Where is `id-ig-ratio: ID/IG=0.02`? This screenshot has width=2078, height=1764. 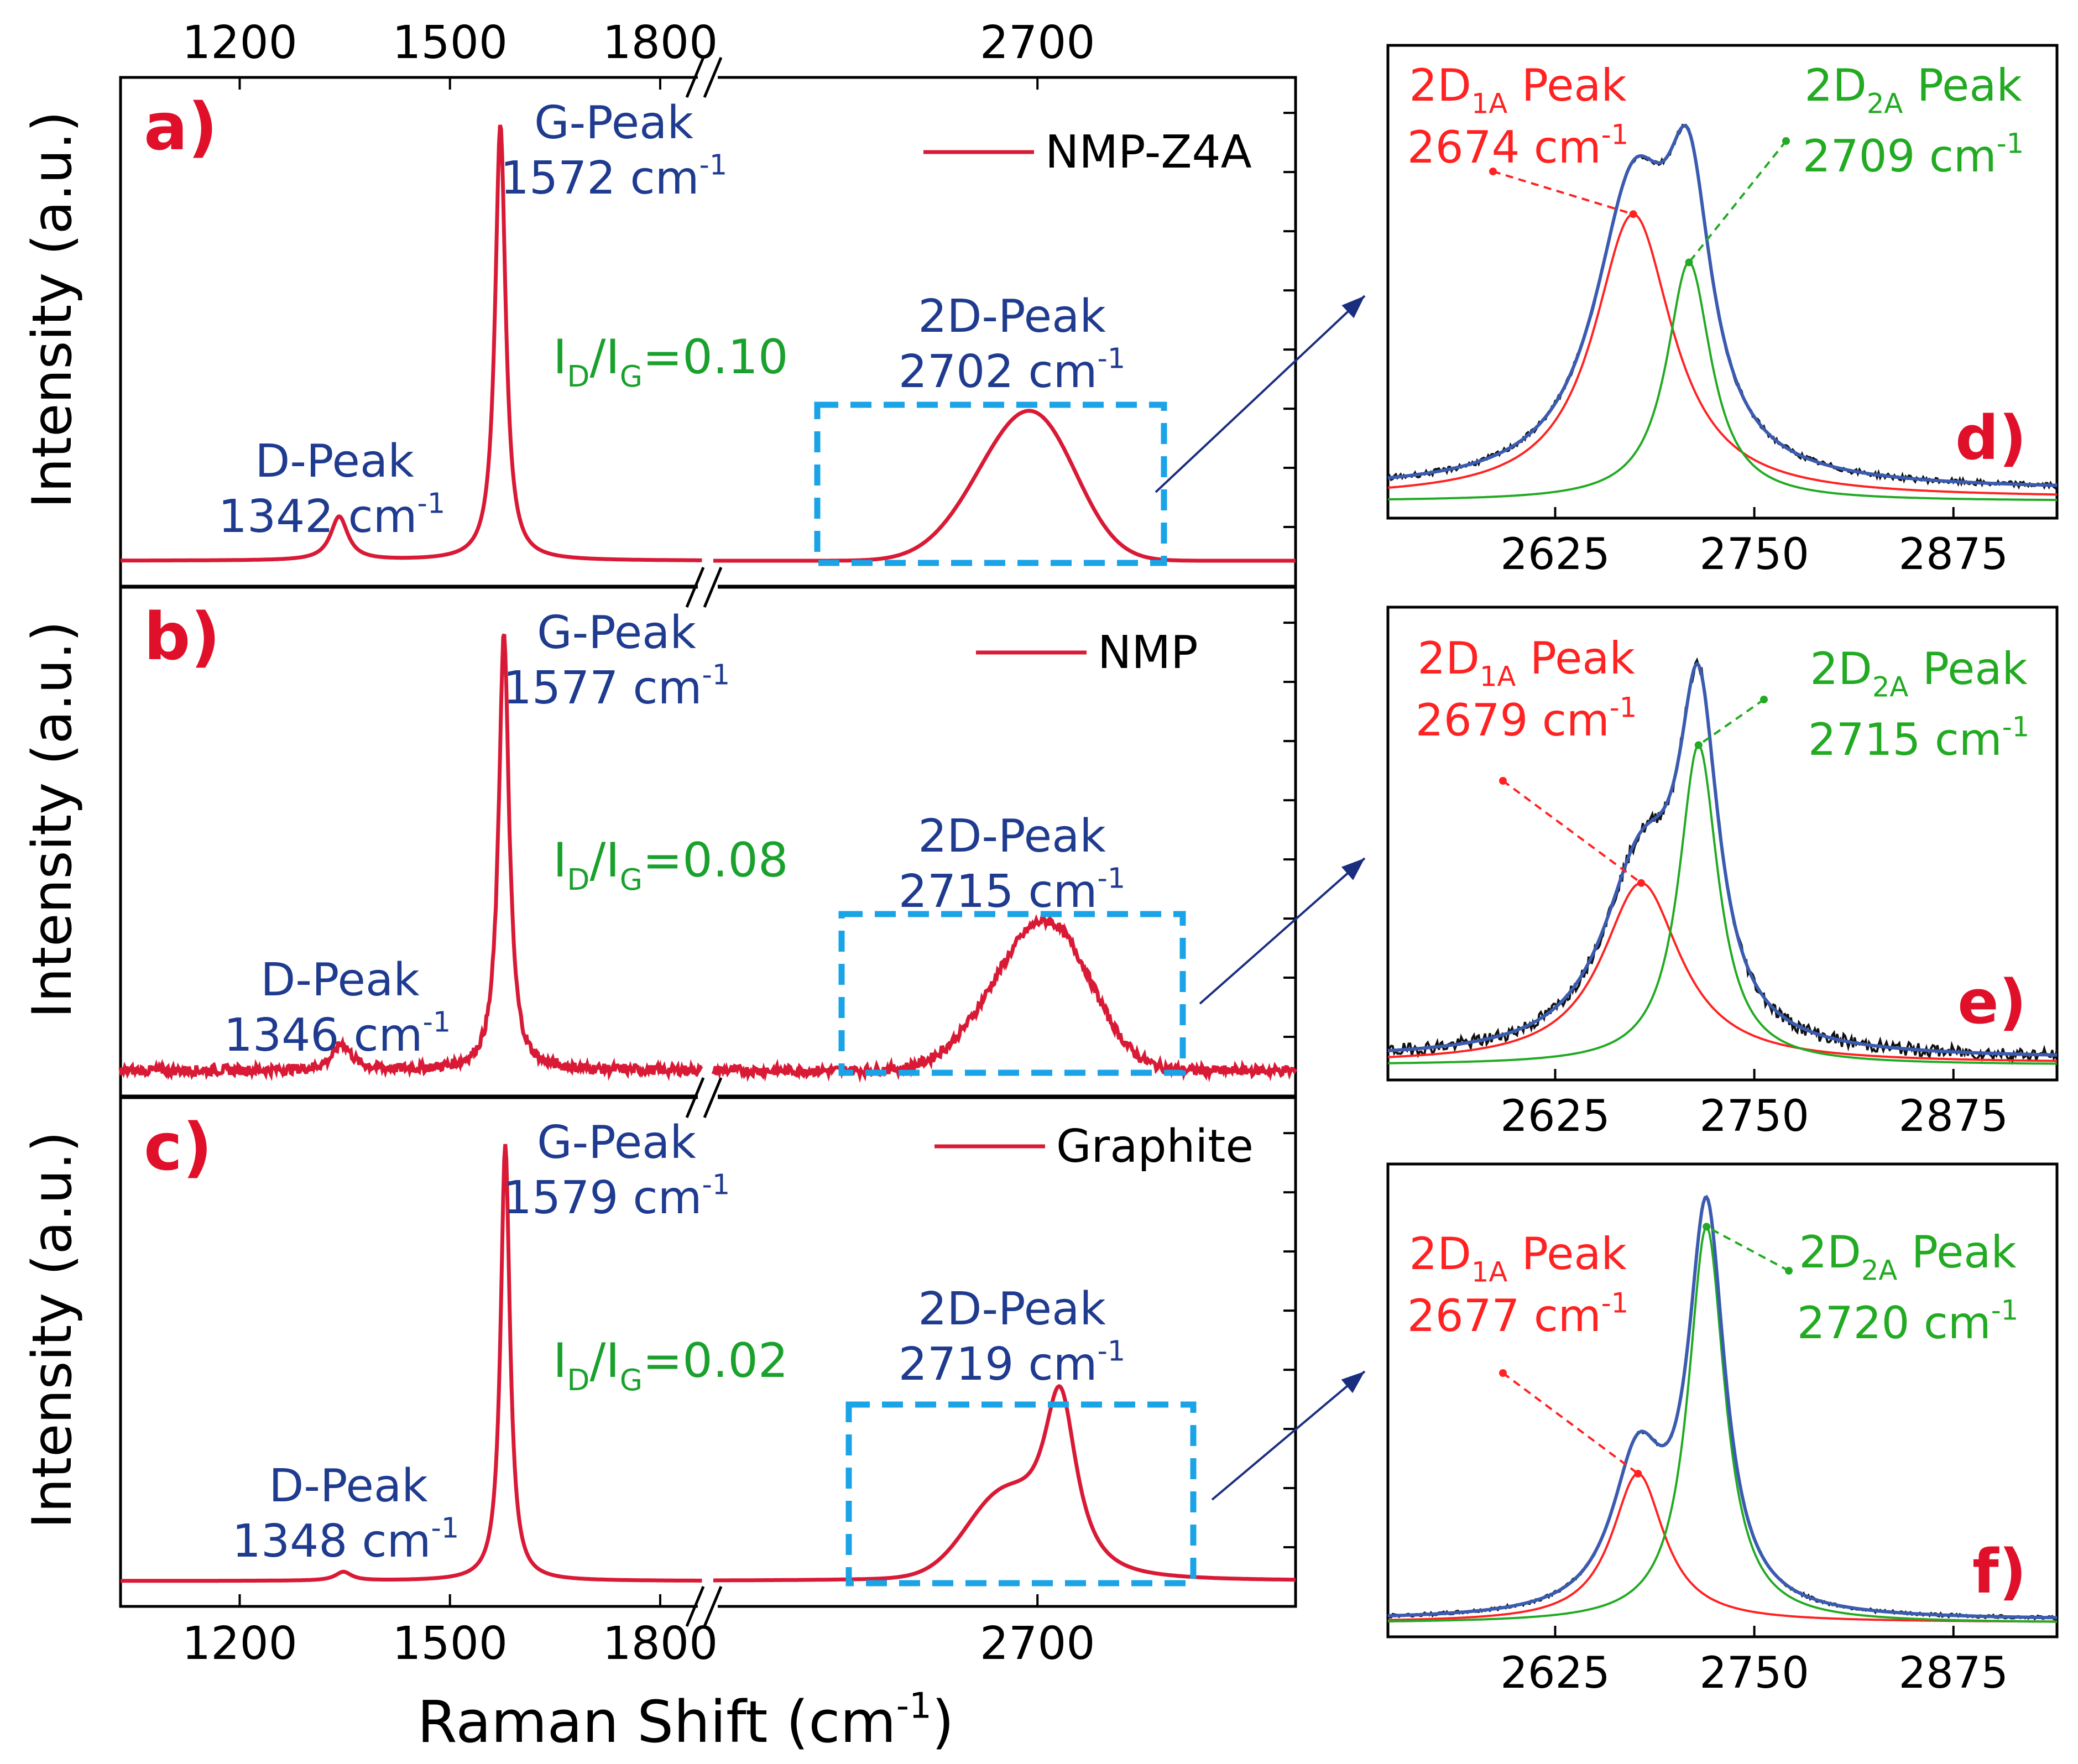 id-ig-ratio: ID/IG=0.02 is located at coordinates (671, 1365).